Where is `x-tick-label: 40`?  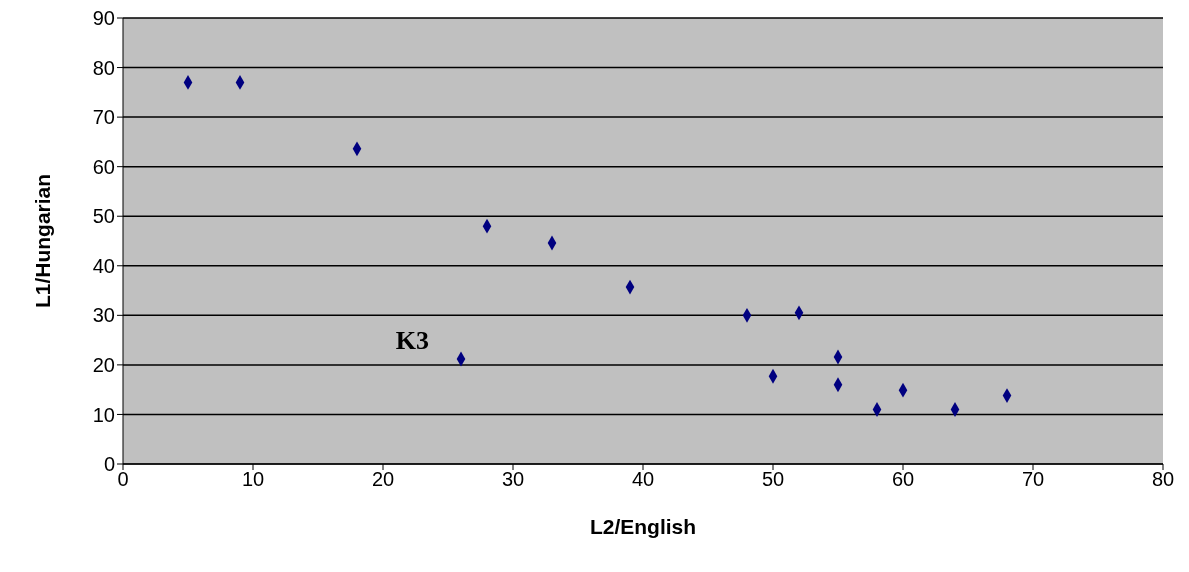 x-tick-label: 40 is located at coordinates (643, 479).